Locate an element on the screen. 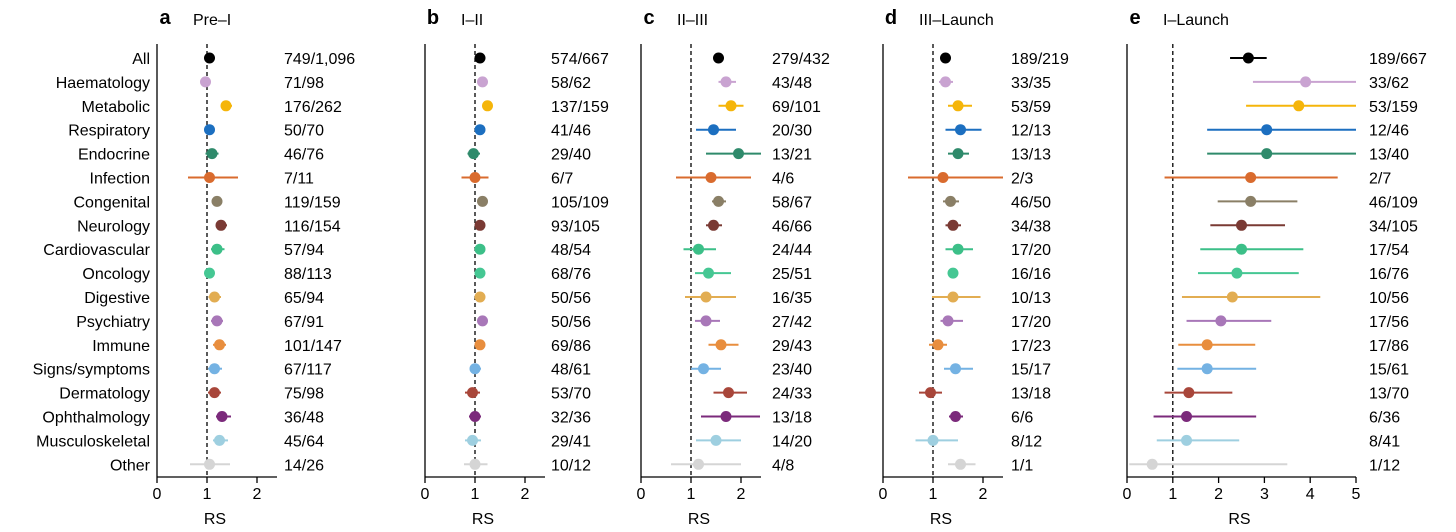 The height and width of the screenshot is (532, 1456). count-label: 6/36 is located at coordinates (1384, 418).